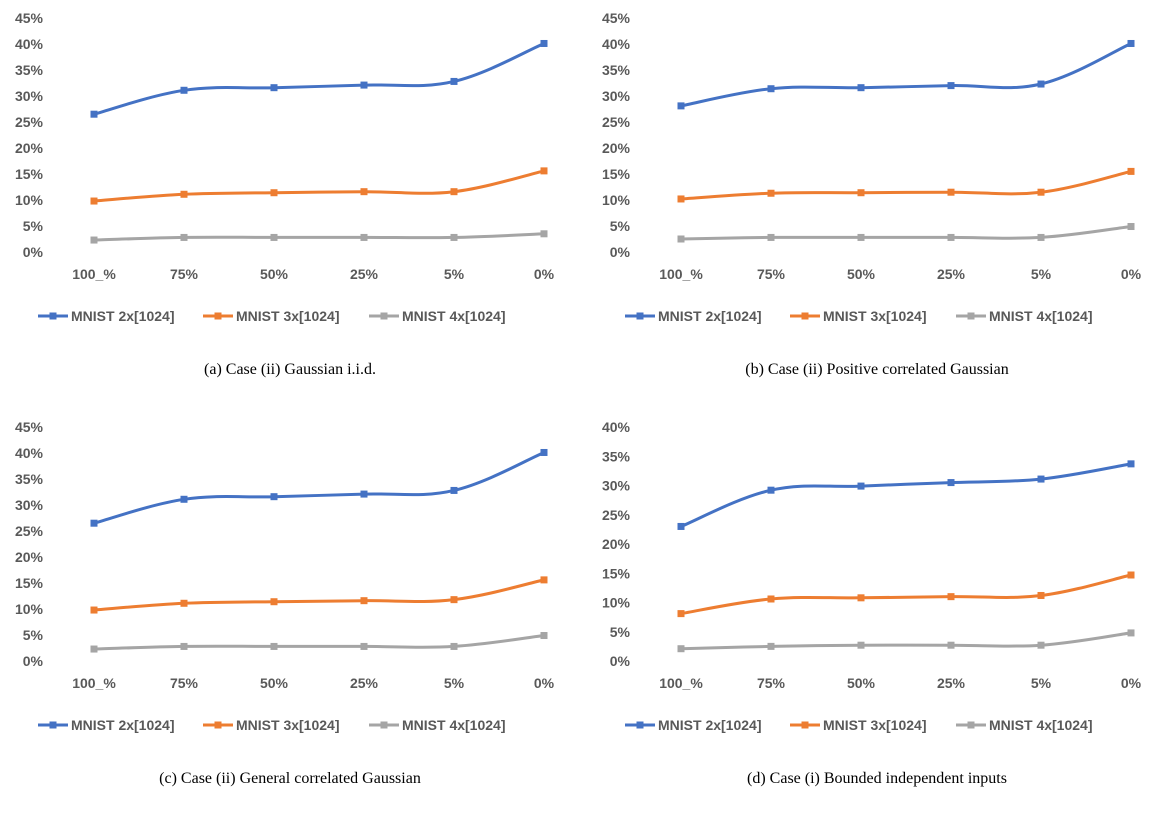 The image size is (1175, 818). Describe the element at coordinates (29, 174) in the screenshot. I see `y-tick-label: 15%` at that location.